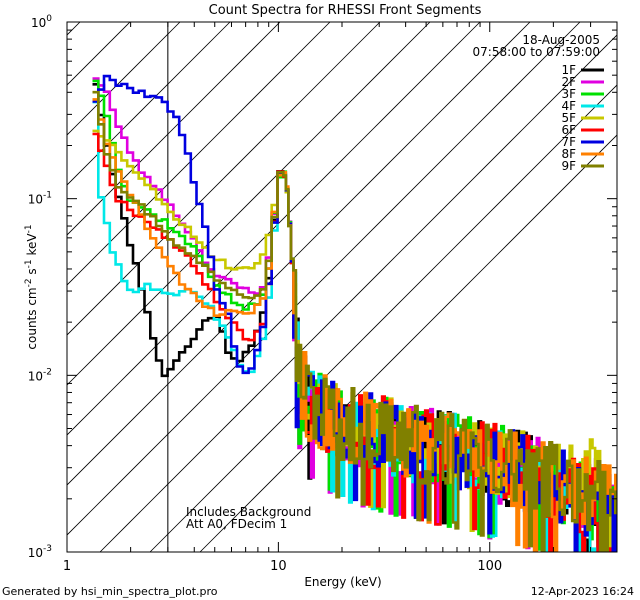 This screenshot has width=640, height=600. I want to click on legend-label-5F: 5F, so click(568, 118).